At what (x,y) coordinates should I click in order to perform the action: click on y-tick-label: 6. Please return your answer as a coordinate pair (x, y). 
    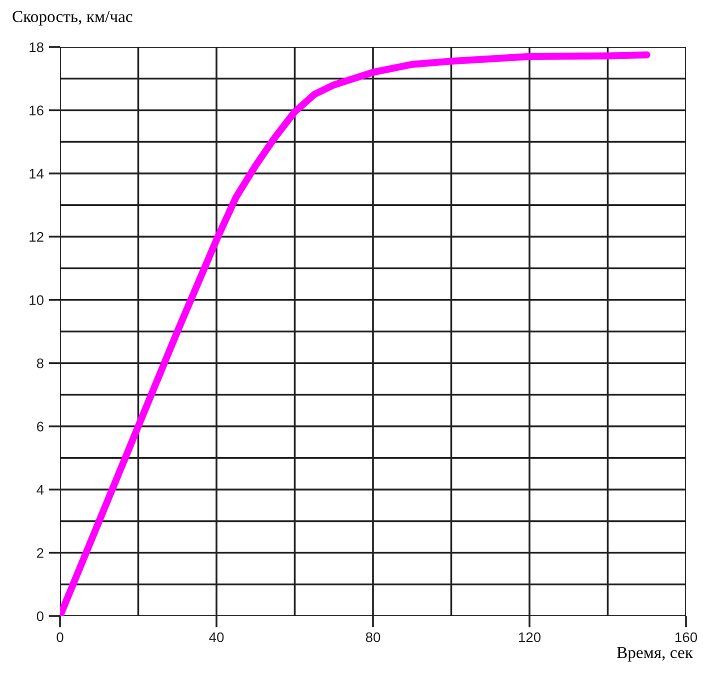
    Looking at the image, I should click on (40, 427).